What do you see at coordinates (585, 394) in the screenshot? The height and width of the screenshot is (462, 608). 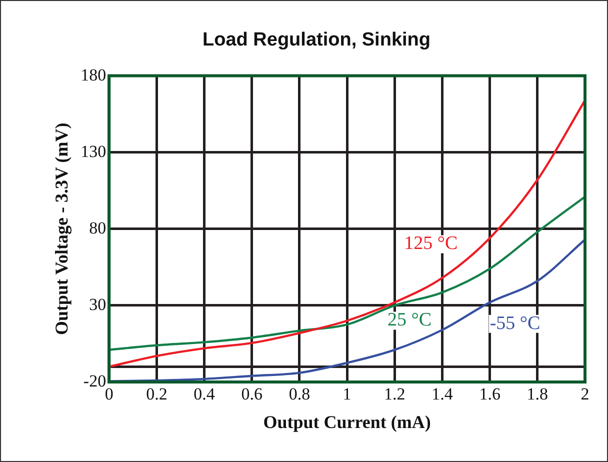 I see `x-tick-label: 2` at bounding box center [585, 394].